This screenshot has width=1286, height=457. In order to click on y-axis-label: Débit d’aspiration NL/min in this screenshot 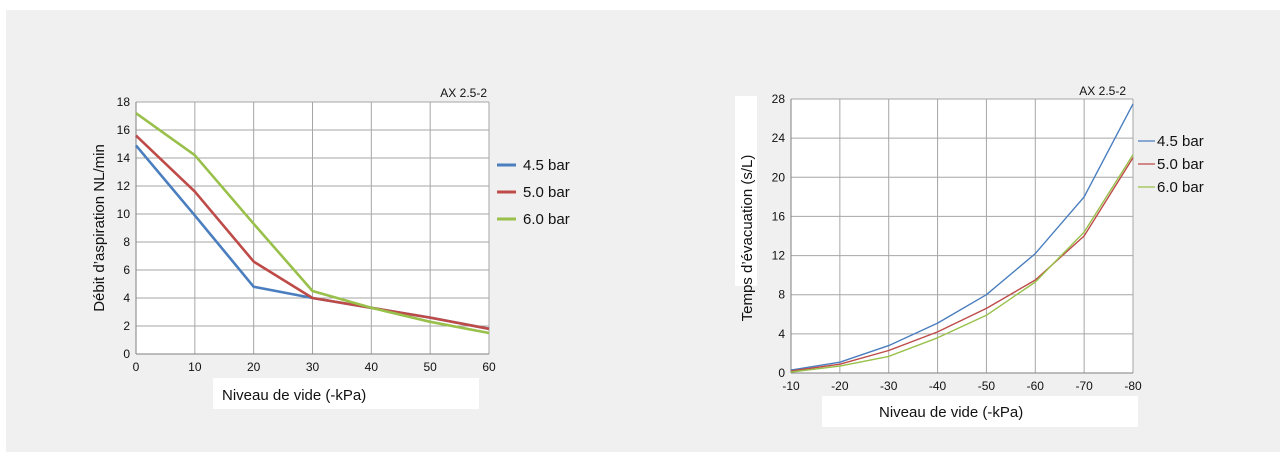, I will do `click(99, 228)`.